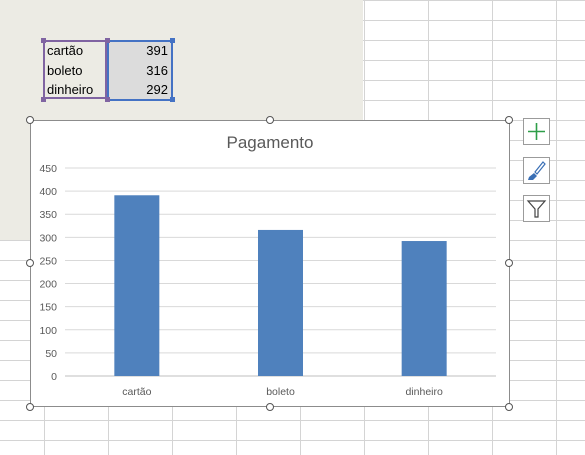 The image size is (585, 455). I want to click on resize-handle-top-right, so click(509, 120).